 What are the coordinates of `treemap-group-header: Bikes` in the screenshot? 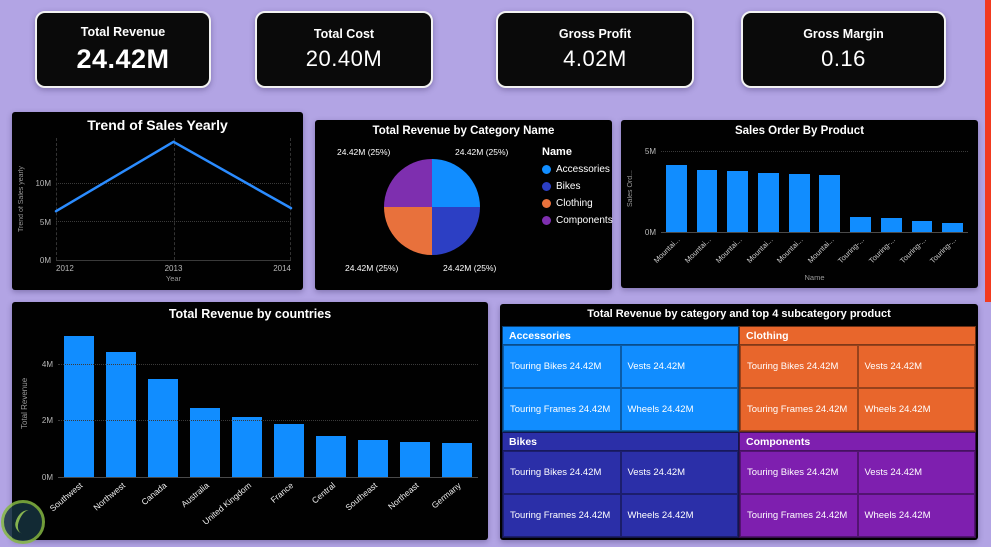 It's located at (620, 442).